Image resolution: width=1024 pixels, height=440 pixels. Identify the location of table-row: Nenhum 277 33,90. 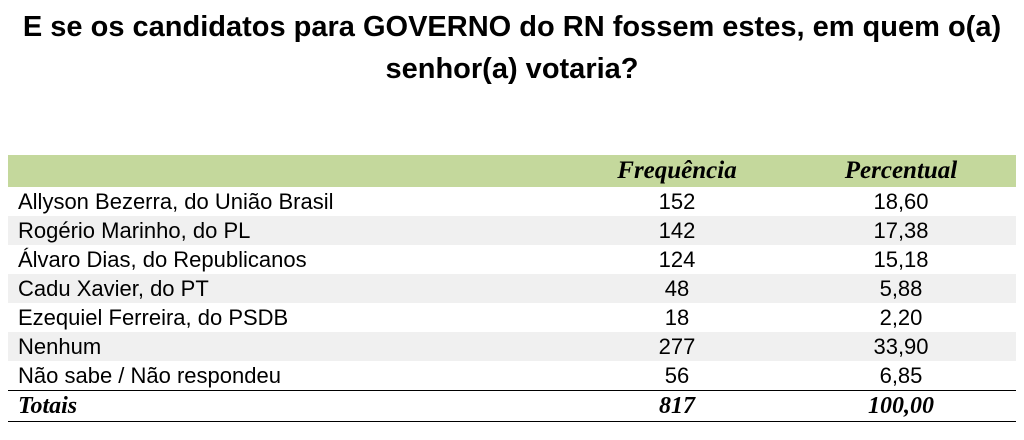
(512, 346).